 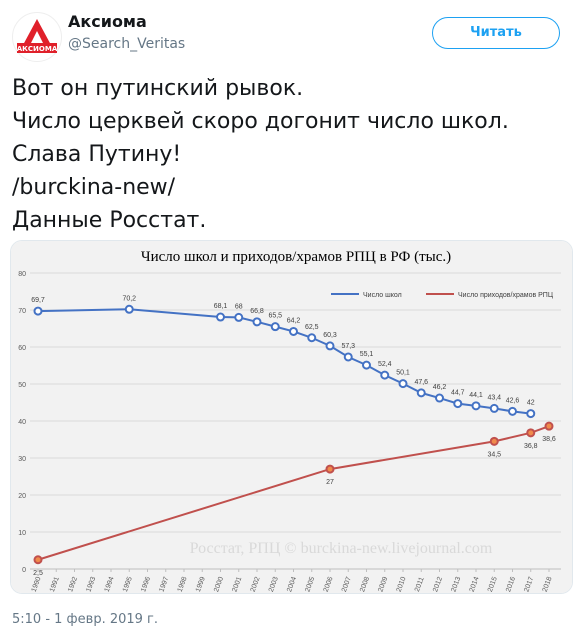 What do you see at coordinates (367, 354) in the screenshot?
I see `data-label: 55,1` at bounding box center [367, 354].